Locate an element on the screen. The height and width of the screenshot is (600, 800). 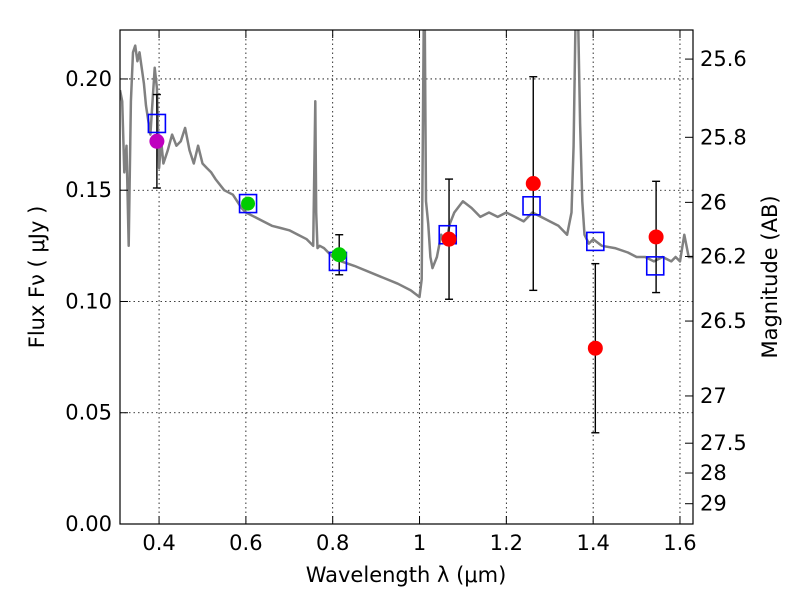
x-tick-label: 1.2 is located at coordinates (506, 543).